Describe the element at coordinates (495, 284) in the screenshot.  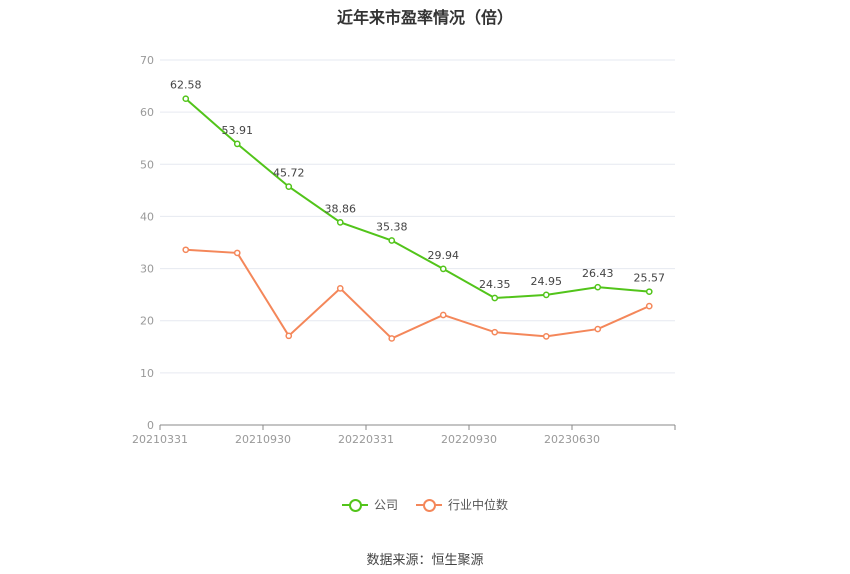
I see `data-label: 24.35` at that location.